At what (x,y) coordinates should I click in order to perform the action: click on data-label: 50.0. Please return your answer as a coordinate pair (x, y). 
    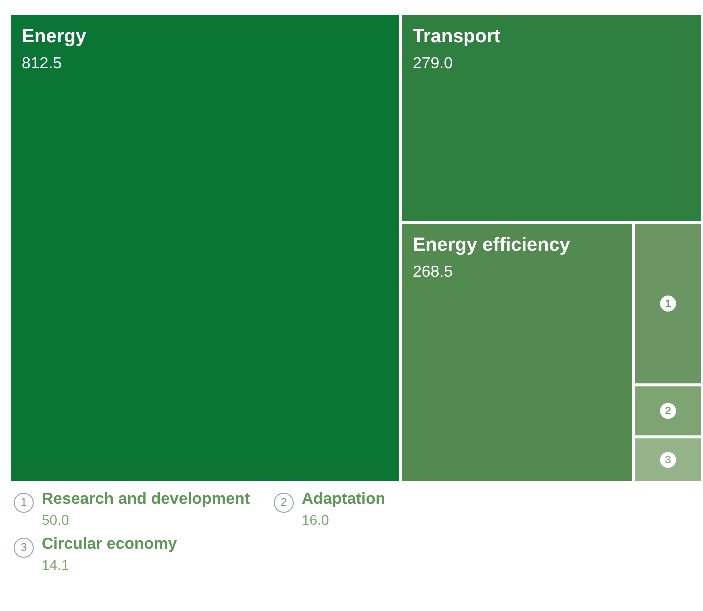
    Looking at the image, I should click on (56, 520).